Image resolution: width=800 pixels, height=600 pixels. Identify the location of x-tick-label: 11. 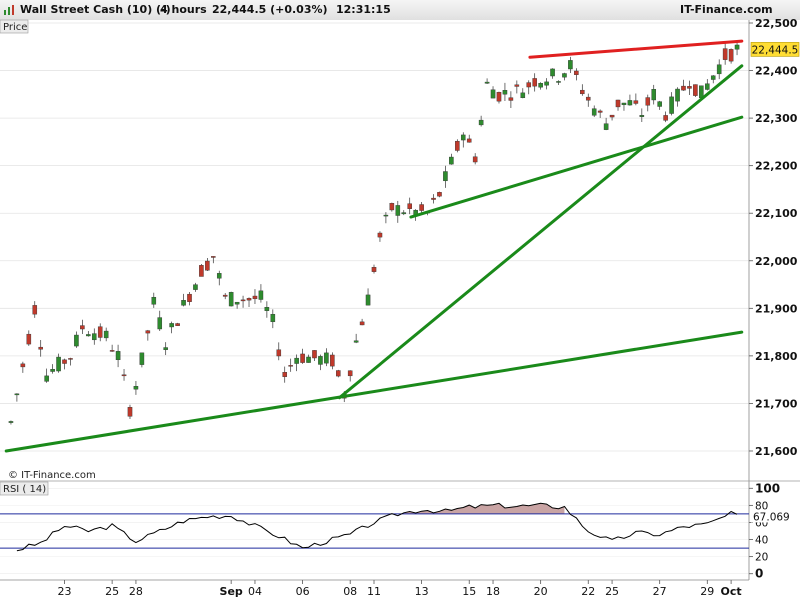
(374, 591).